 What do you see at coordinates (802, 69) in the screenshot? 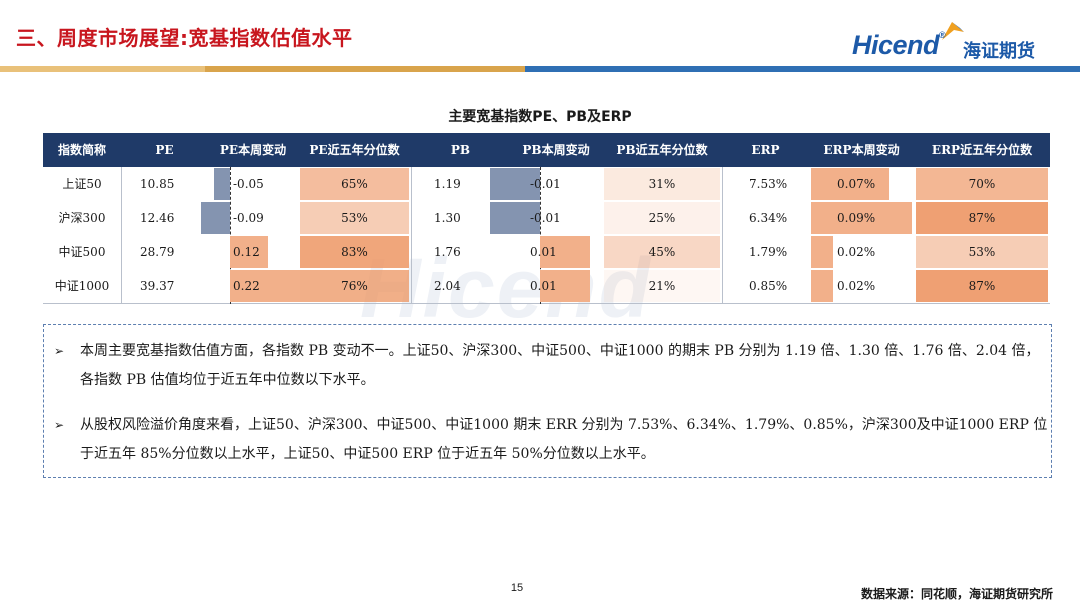
I see `header-band-blue` at bounding box center [802, 69].